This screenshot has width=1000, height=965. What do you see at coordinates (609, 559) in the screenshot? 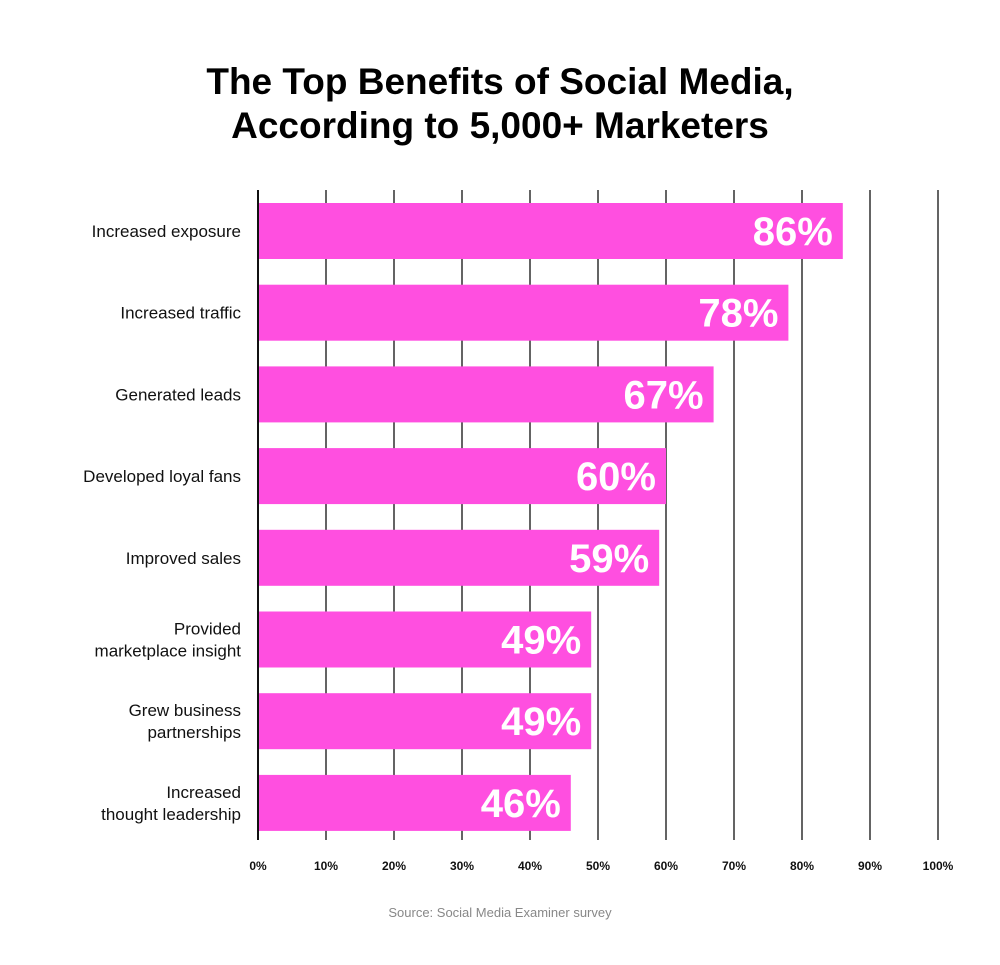
I see `data-label: 59%` at bounding box center [609, 559].